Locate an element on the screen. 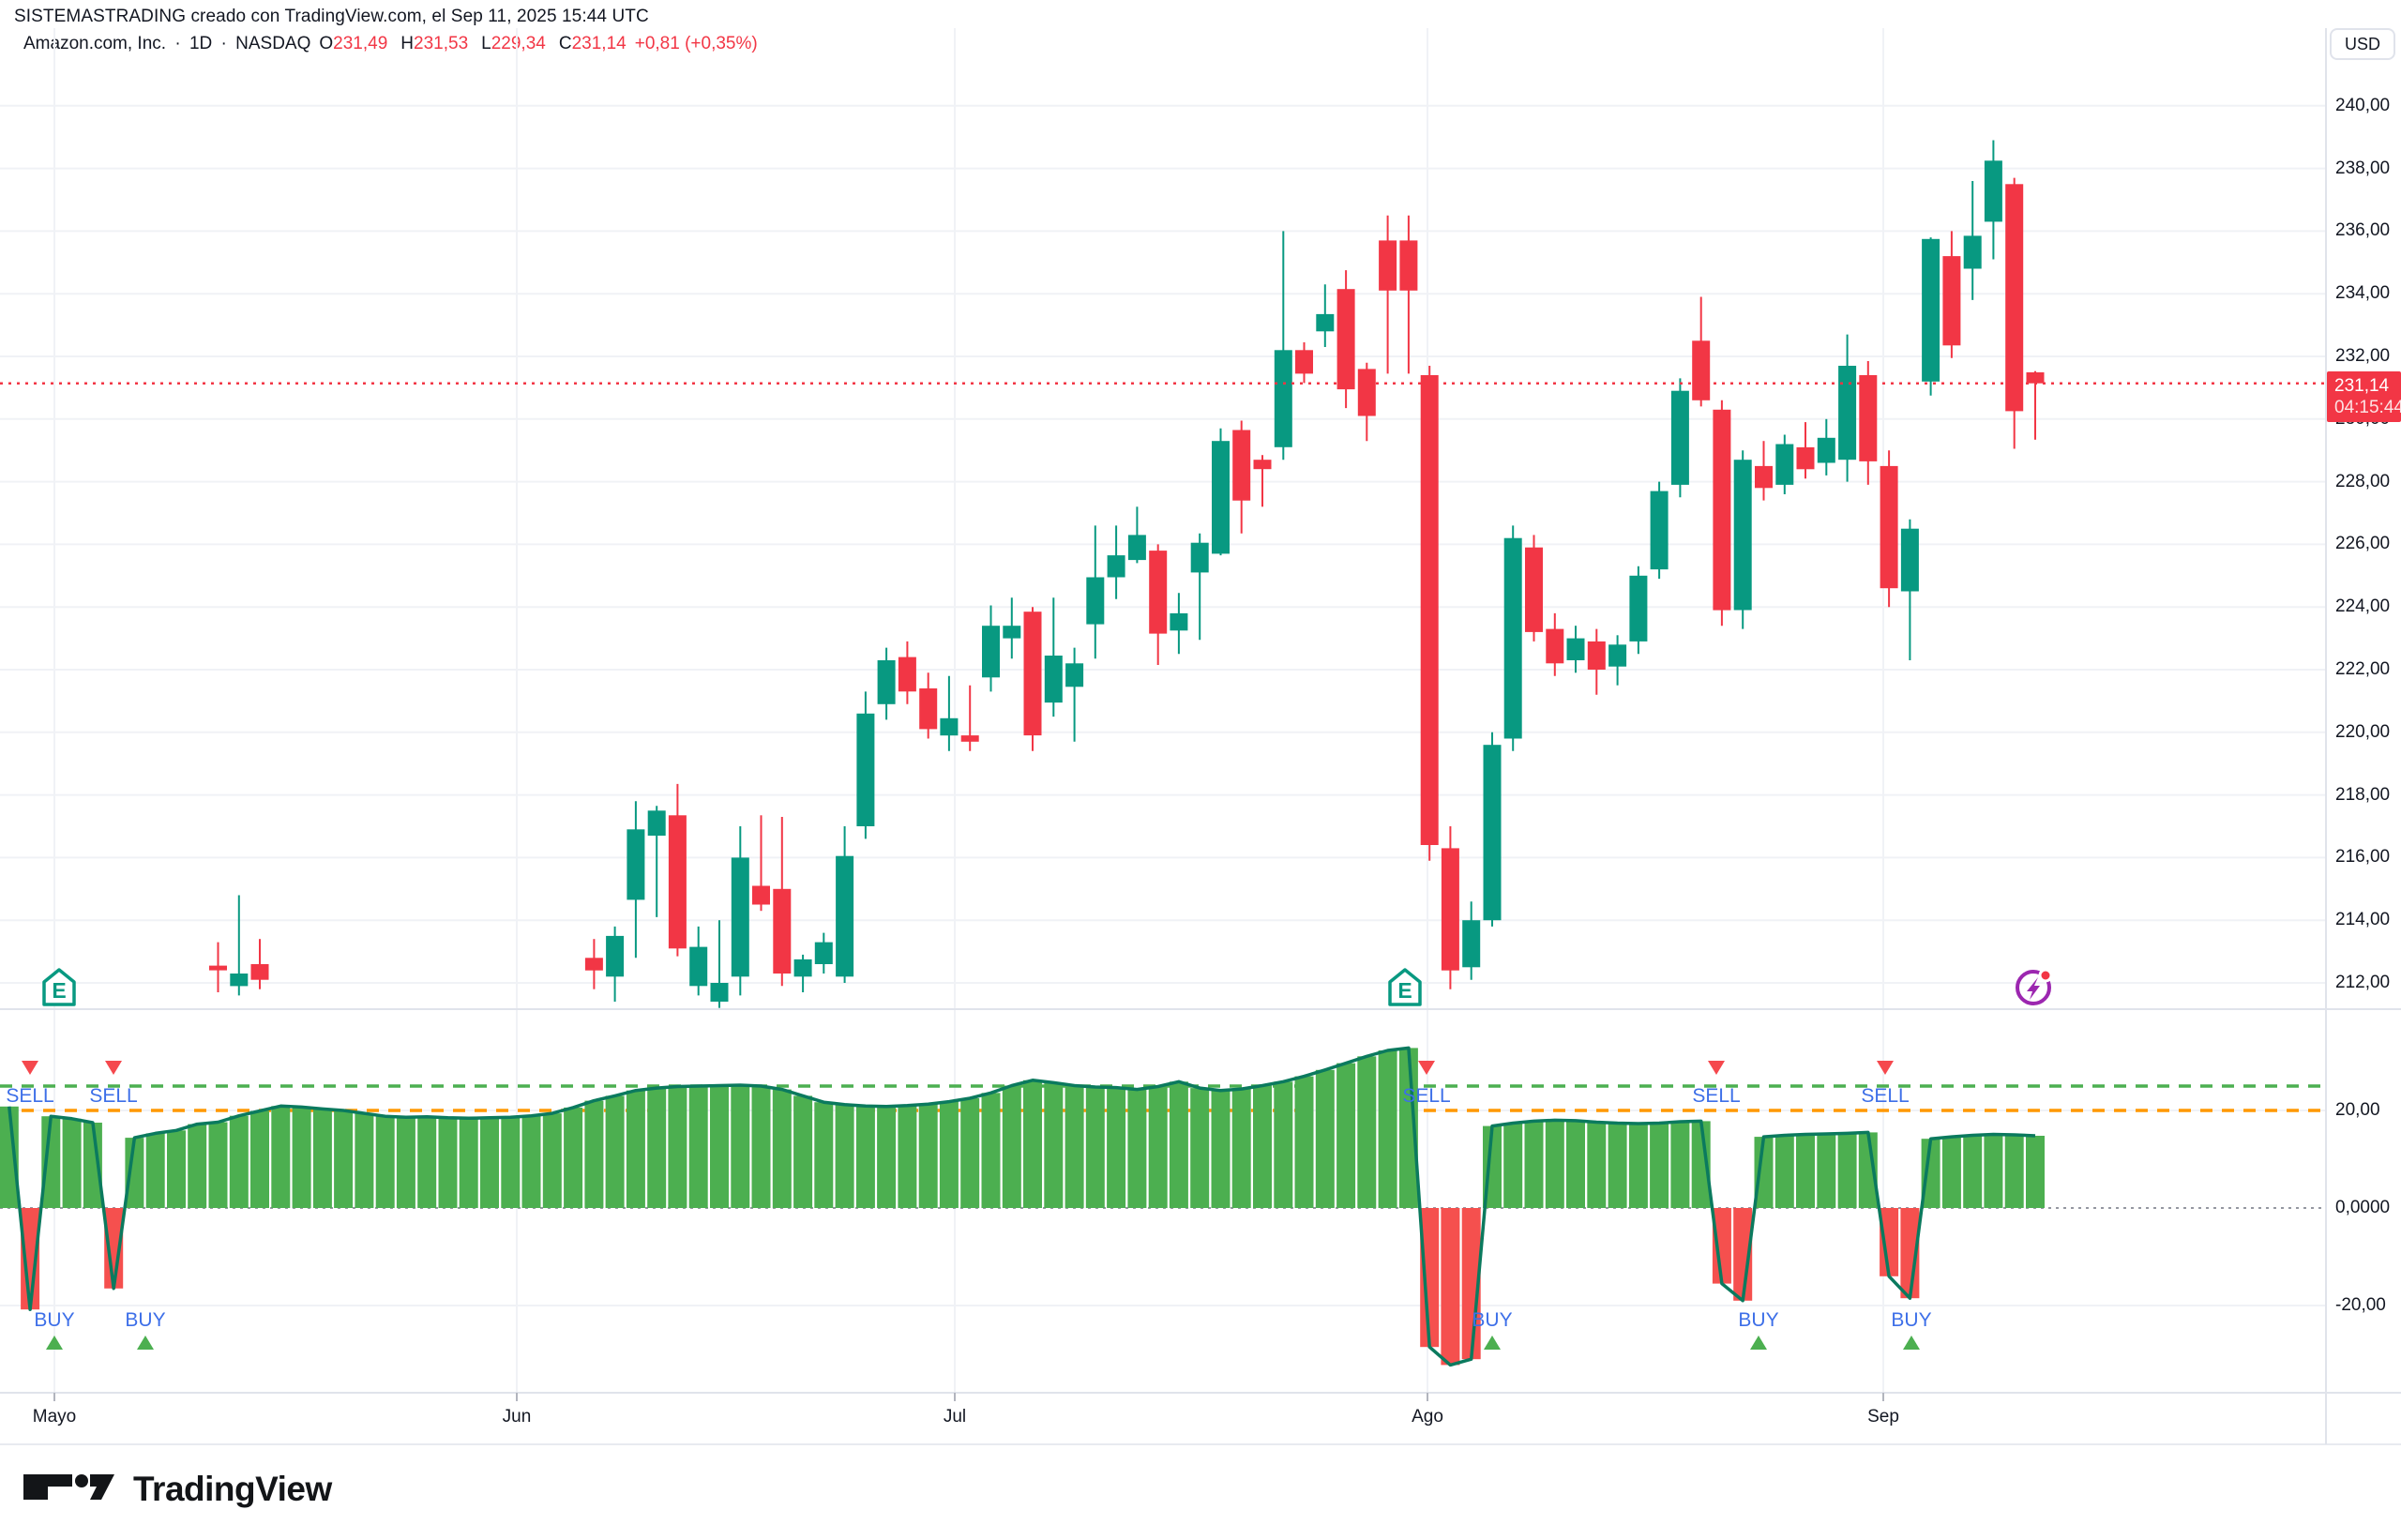  ohlc-item: L229,34 is located at coordinates (513, 43).